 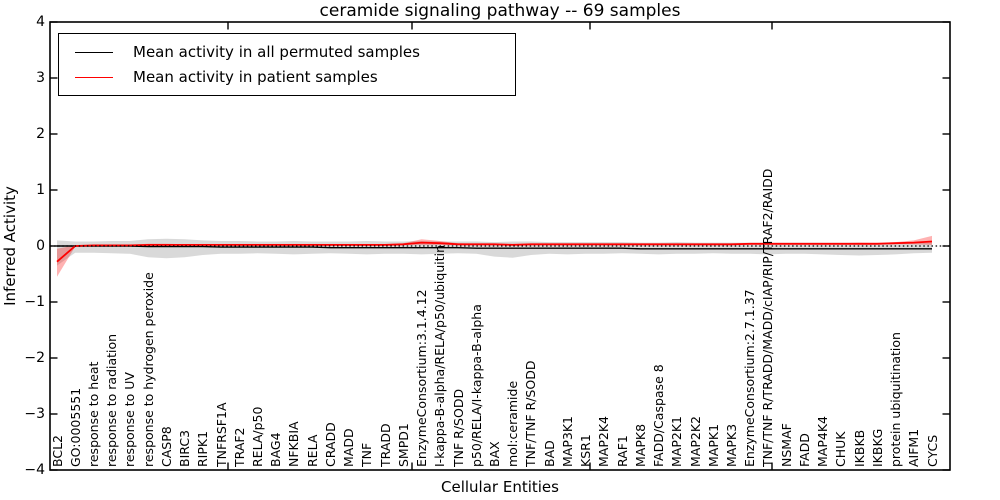 What do you see at coordinates (500, 11) in the screenshot?
I see `chart-title: ceramide signaling pathway -- 69 samples` at bounding box center [500, 11].